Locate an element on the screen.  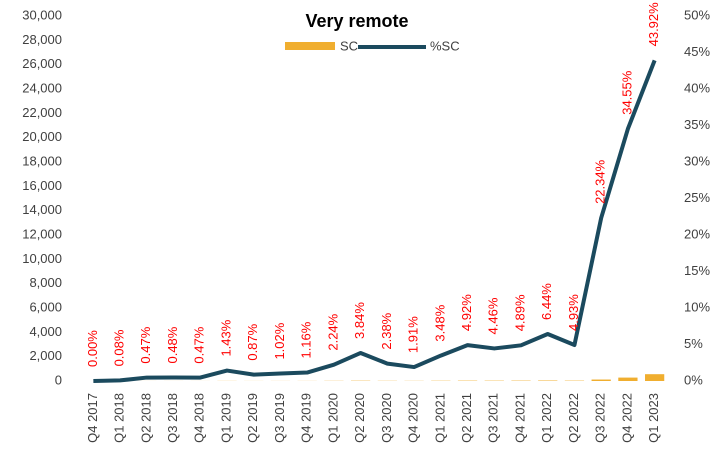
x-tick-label: Q3 2018 is located at coordinates (172, 418).